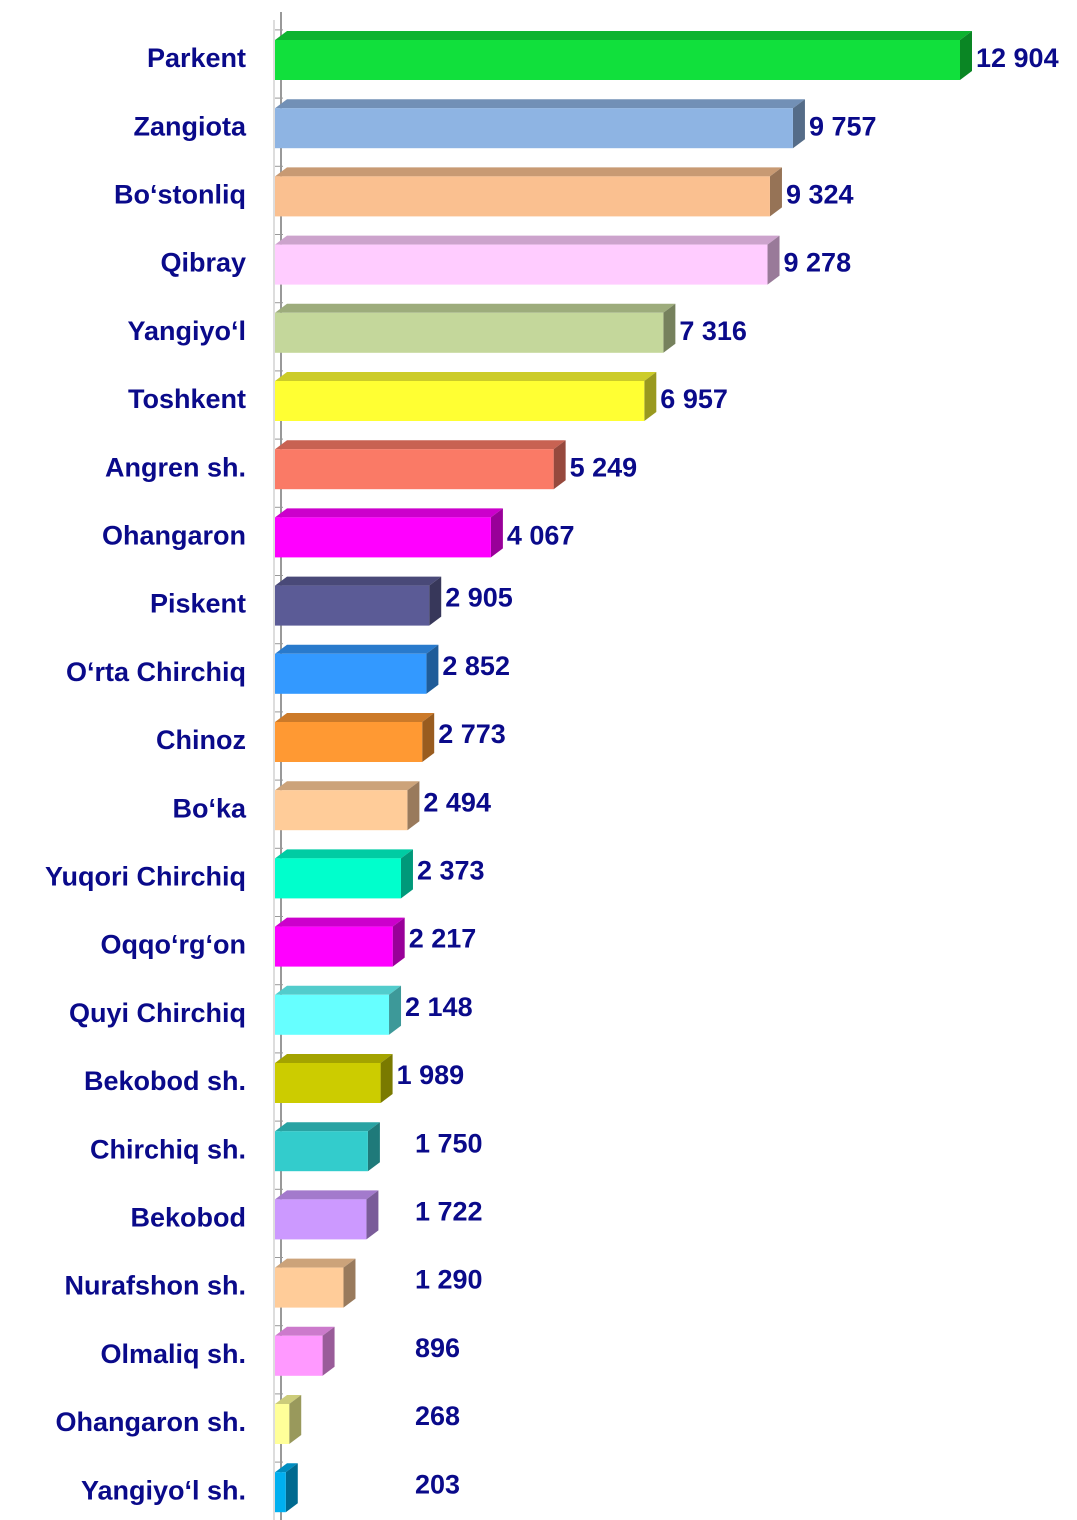 The height and width of the screenshot is (1520, 1077). Describe the element at coordinates (449, 1212) in the screenshot. I see `value-label: 1 722` at that location.